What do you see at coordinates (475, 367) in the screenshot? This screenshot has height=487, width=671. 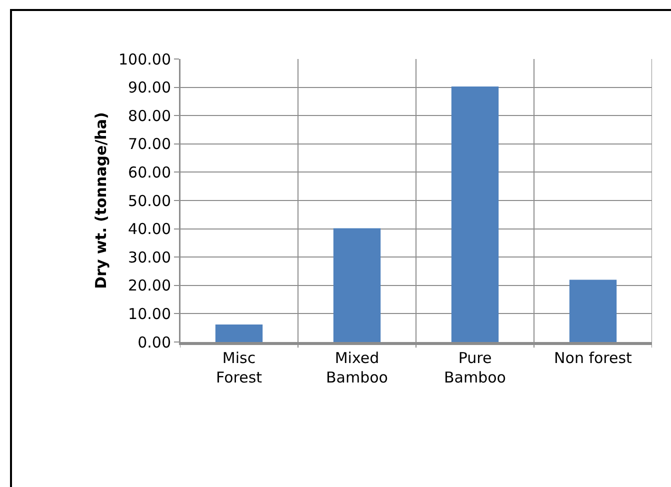 I see `x-tick-label: Pure Bamboo` at bounding box center [475, 367].